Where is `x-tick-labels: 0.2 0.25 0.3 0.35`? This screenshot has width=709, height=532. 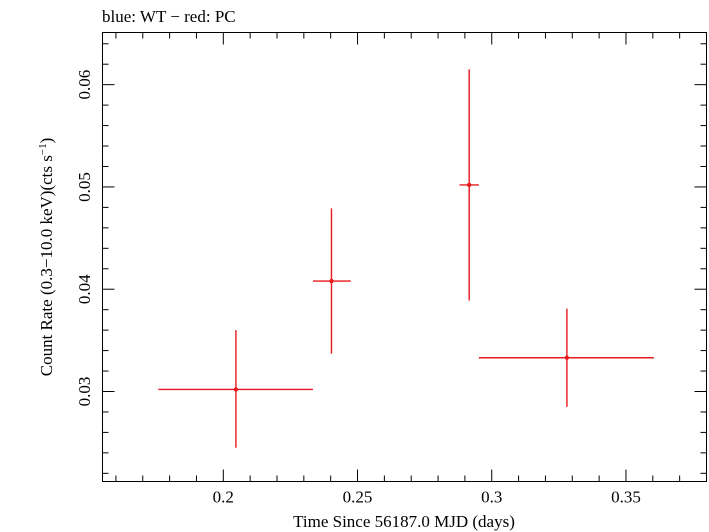
x-tick-labels: 0.2 0.25 0.3 0.35 is located at coordinates (427, 497).